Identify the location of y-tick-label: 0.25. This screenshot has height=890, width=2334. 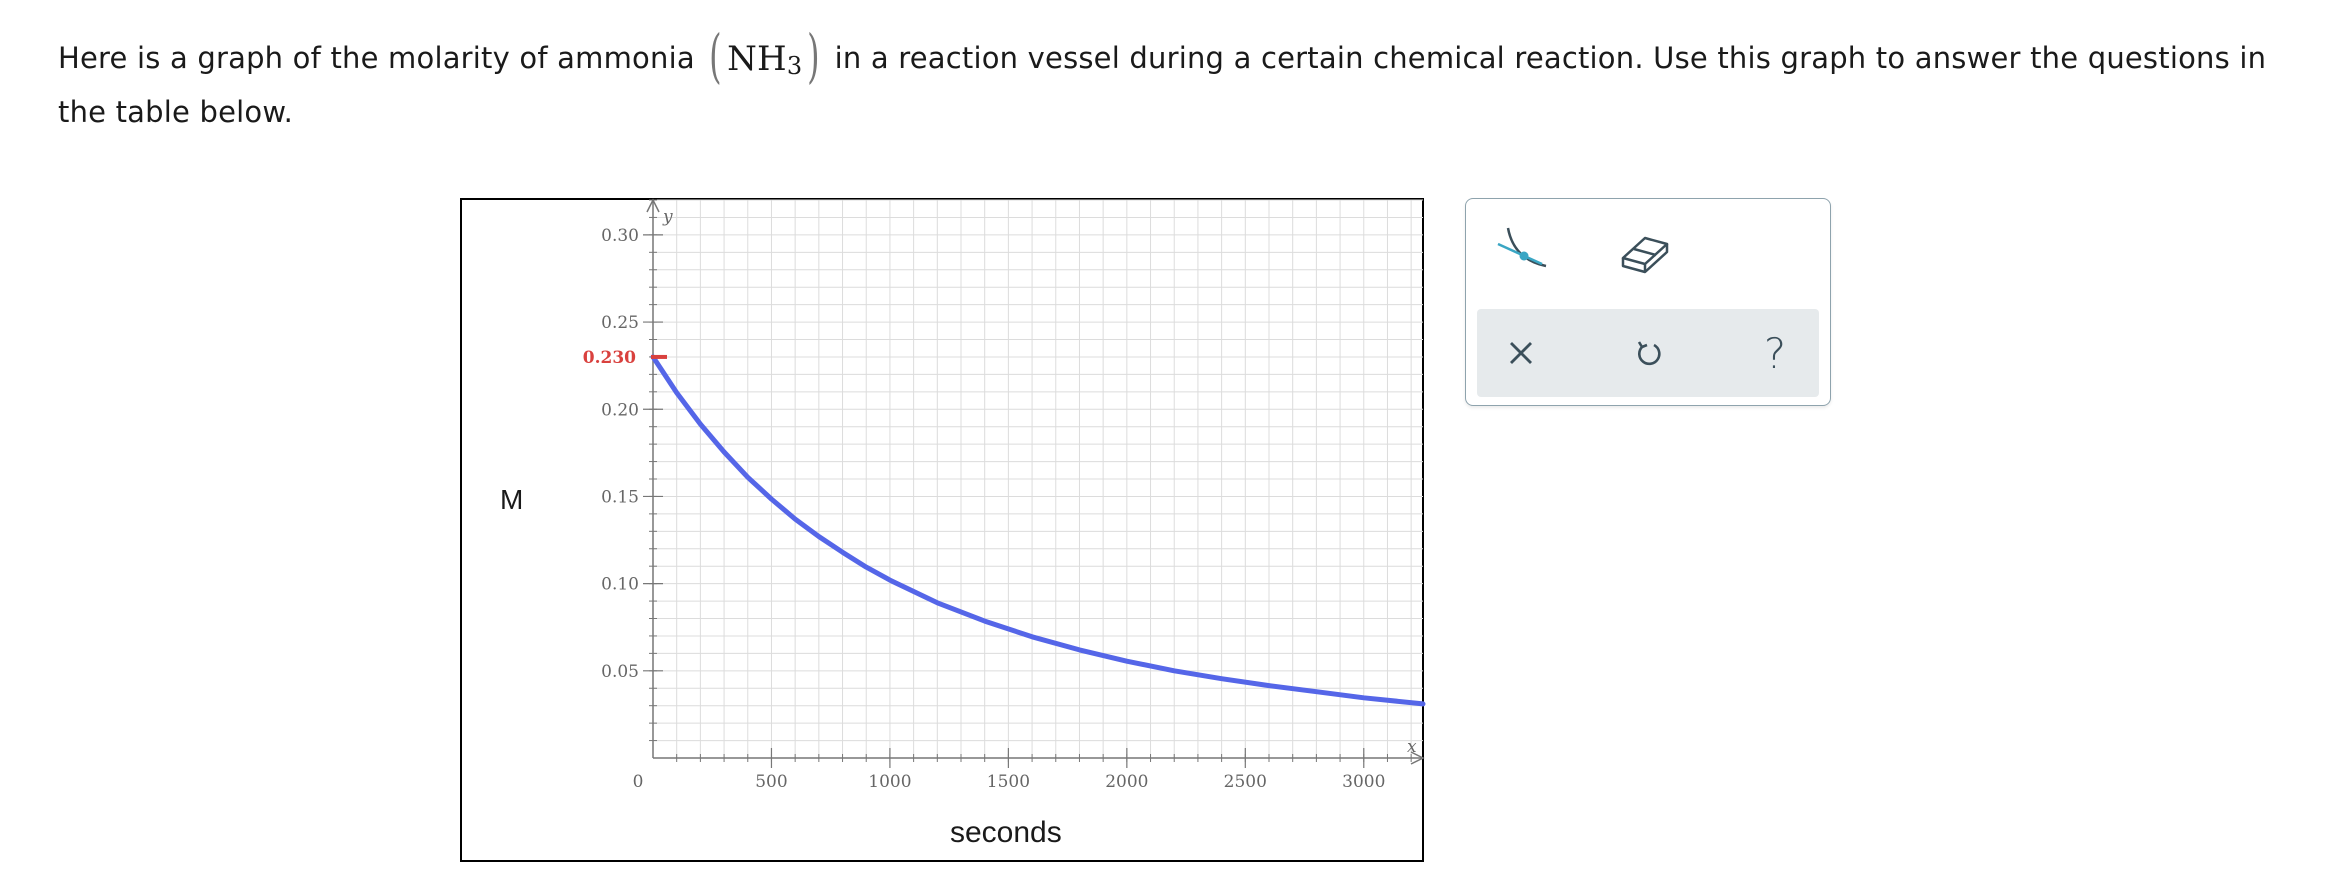
(620, 323).